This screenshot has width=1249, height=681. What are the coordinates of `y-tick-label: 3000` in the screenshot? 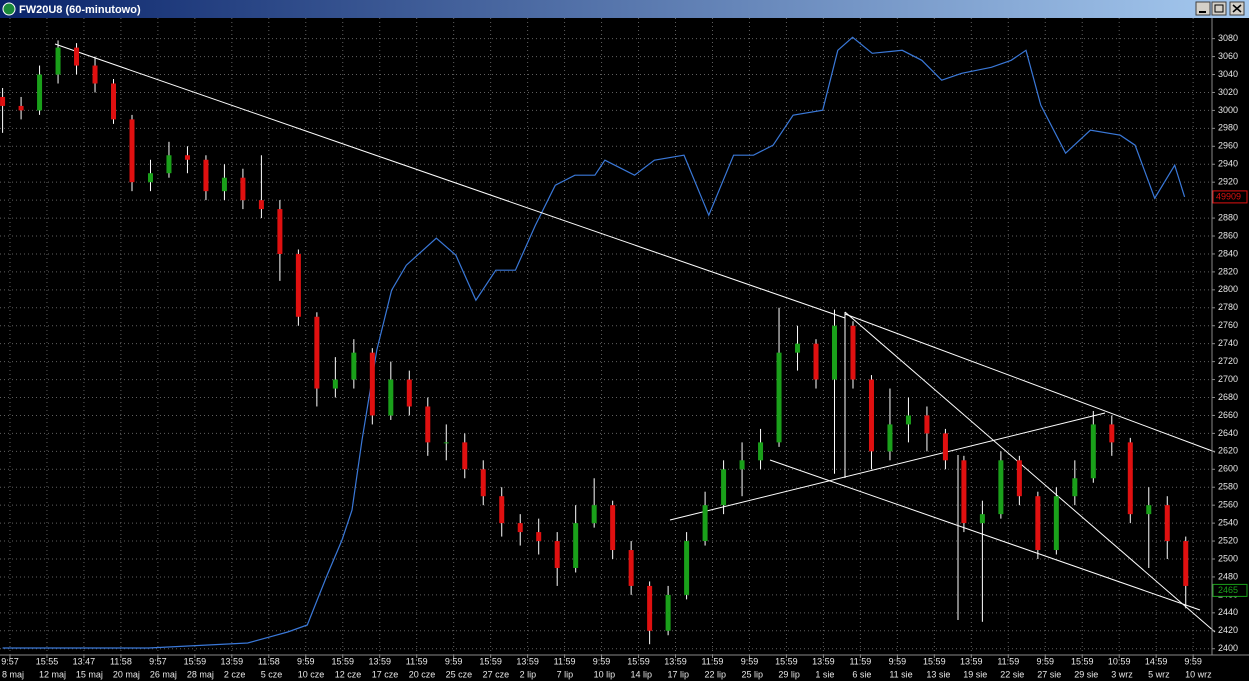 It's located at (1228, 110).